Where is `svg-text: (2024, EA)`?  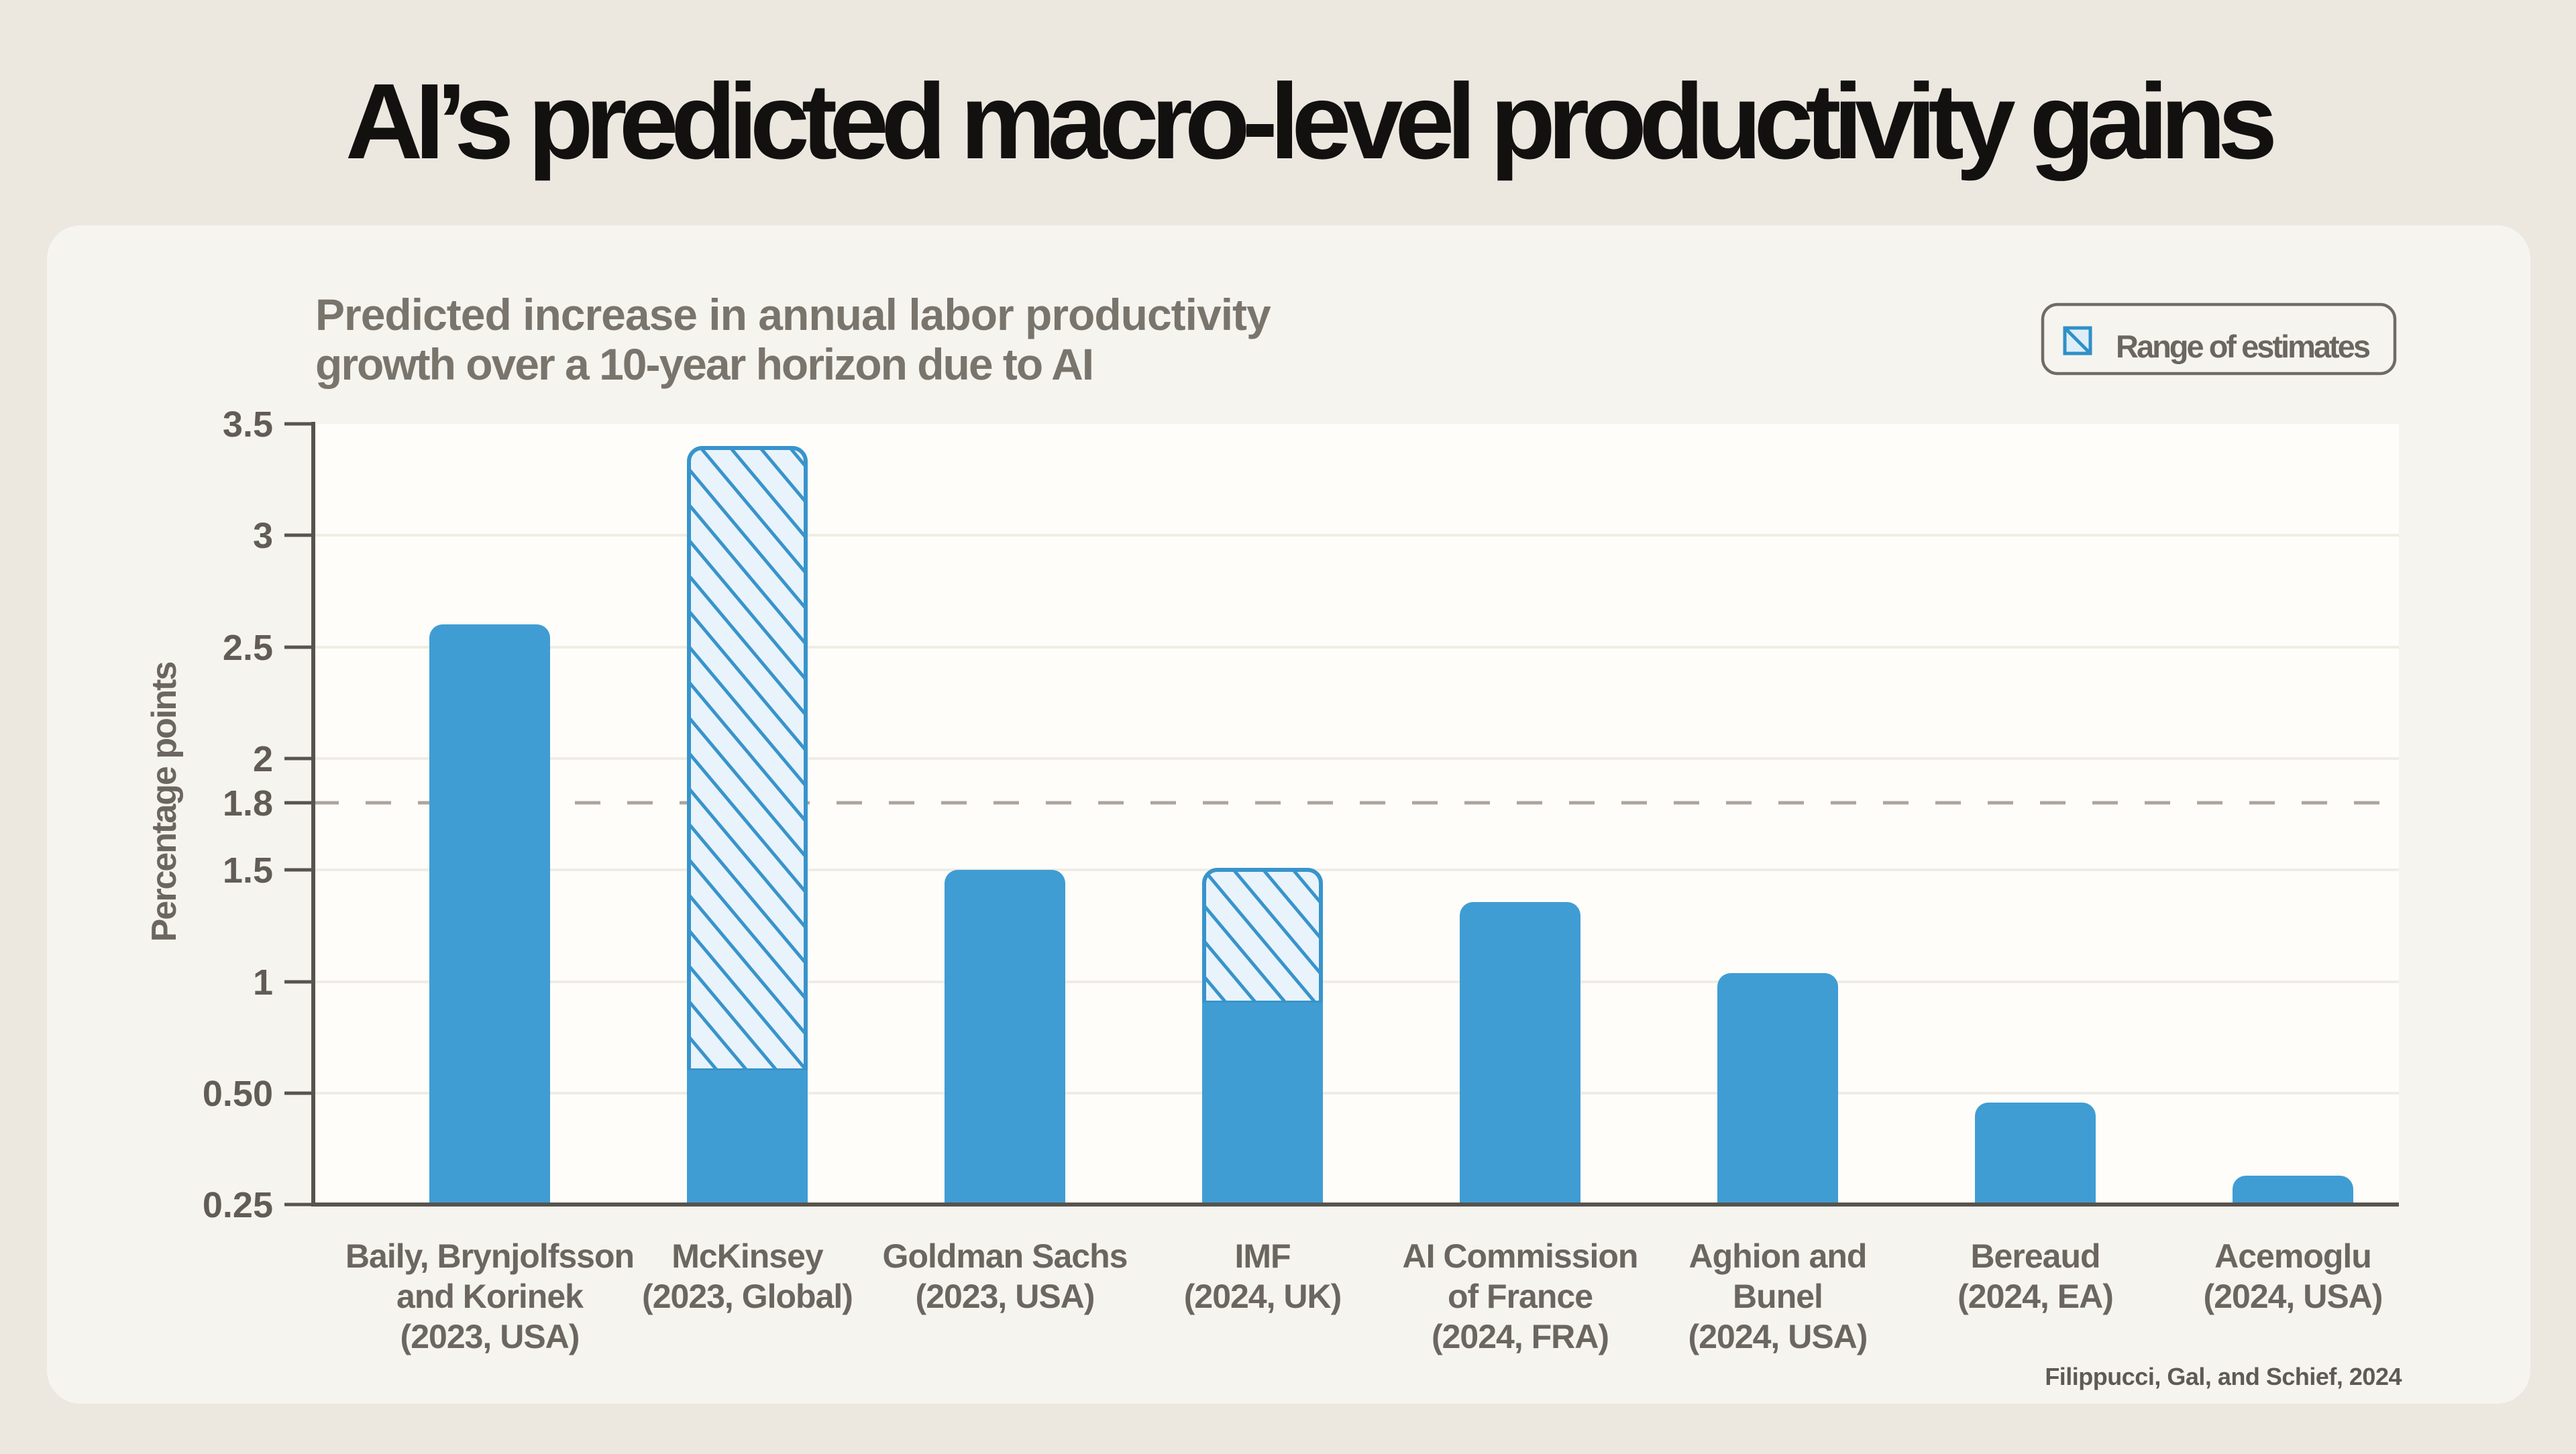
svg-text: (2024, EA) is located at coordinates (2035, 1296).